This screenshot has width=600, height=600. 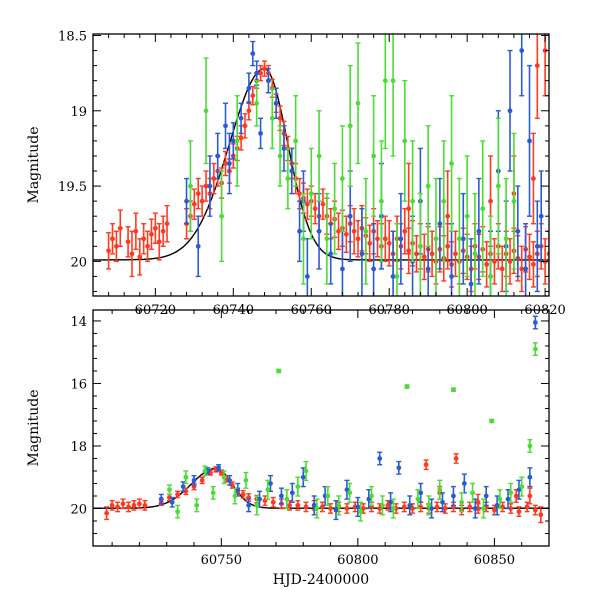 What do you see at coordinates (78, 384) in the screenshot?
I see `y-tick-label: 16` at bounding box center [78, 384].